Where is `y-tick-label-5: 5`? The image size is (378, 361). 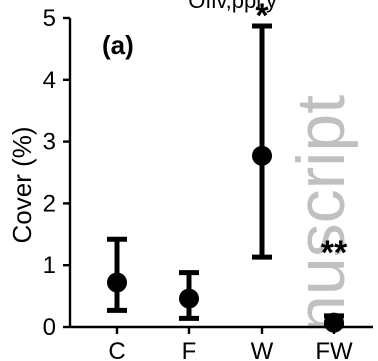
y-tick-label-5: 5 is located at coordinates (49, 18).